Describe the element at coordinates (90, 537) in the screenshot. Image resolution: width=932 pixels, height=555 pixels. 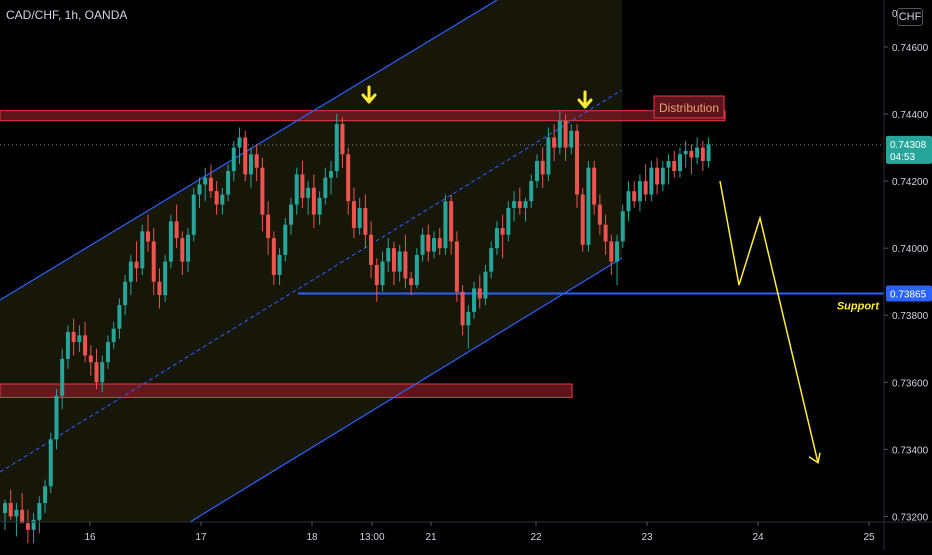
I see `x-tick-label: 16` at that location.